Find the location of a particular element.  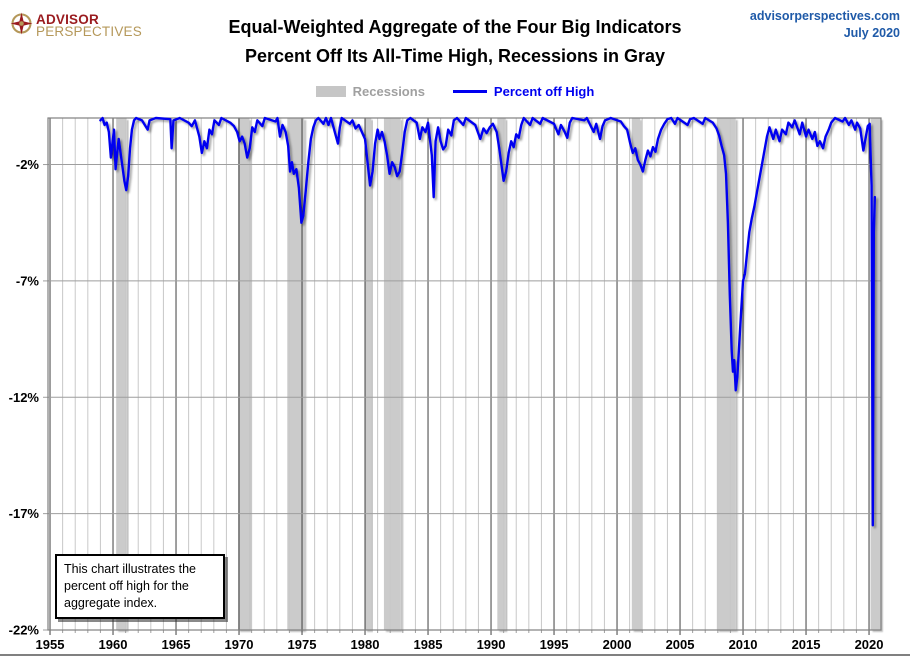

legend-item-recessions: Recessions is located at coordinates (370, 91).